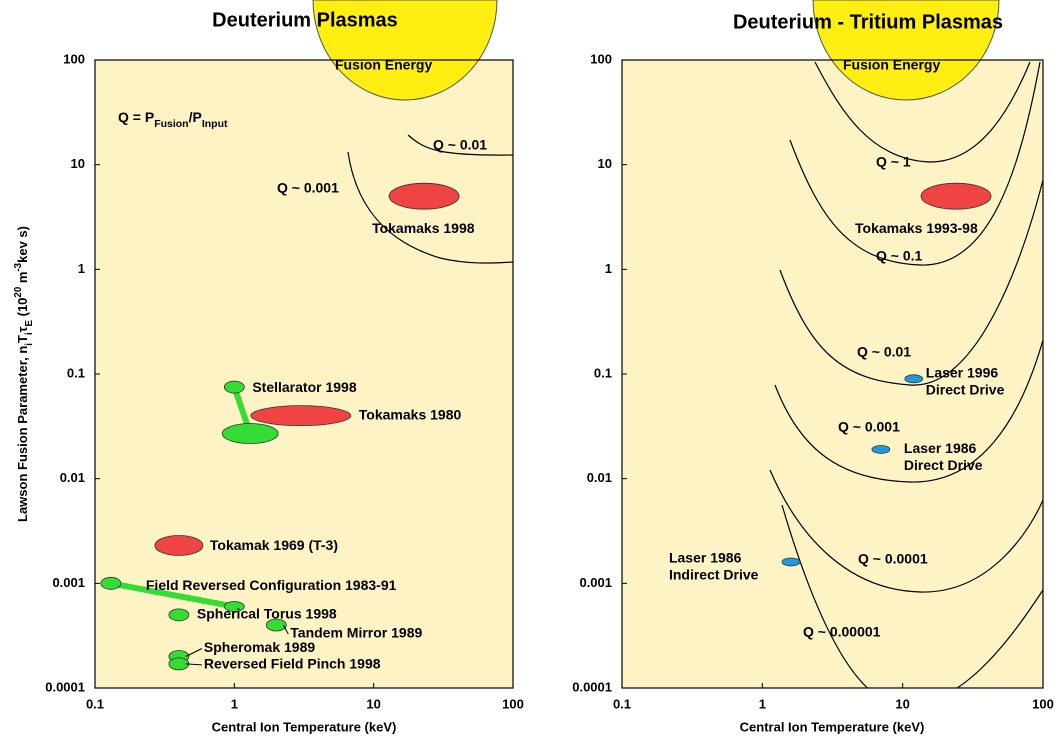  What do you see at coordinates (916, 228) in the screenshot?
I see `point-label: Tokamaks 1993-98` at bounding box center [916, 228].